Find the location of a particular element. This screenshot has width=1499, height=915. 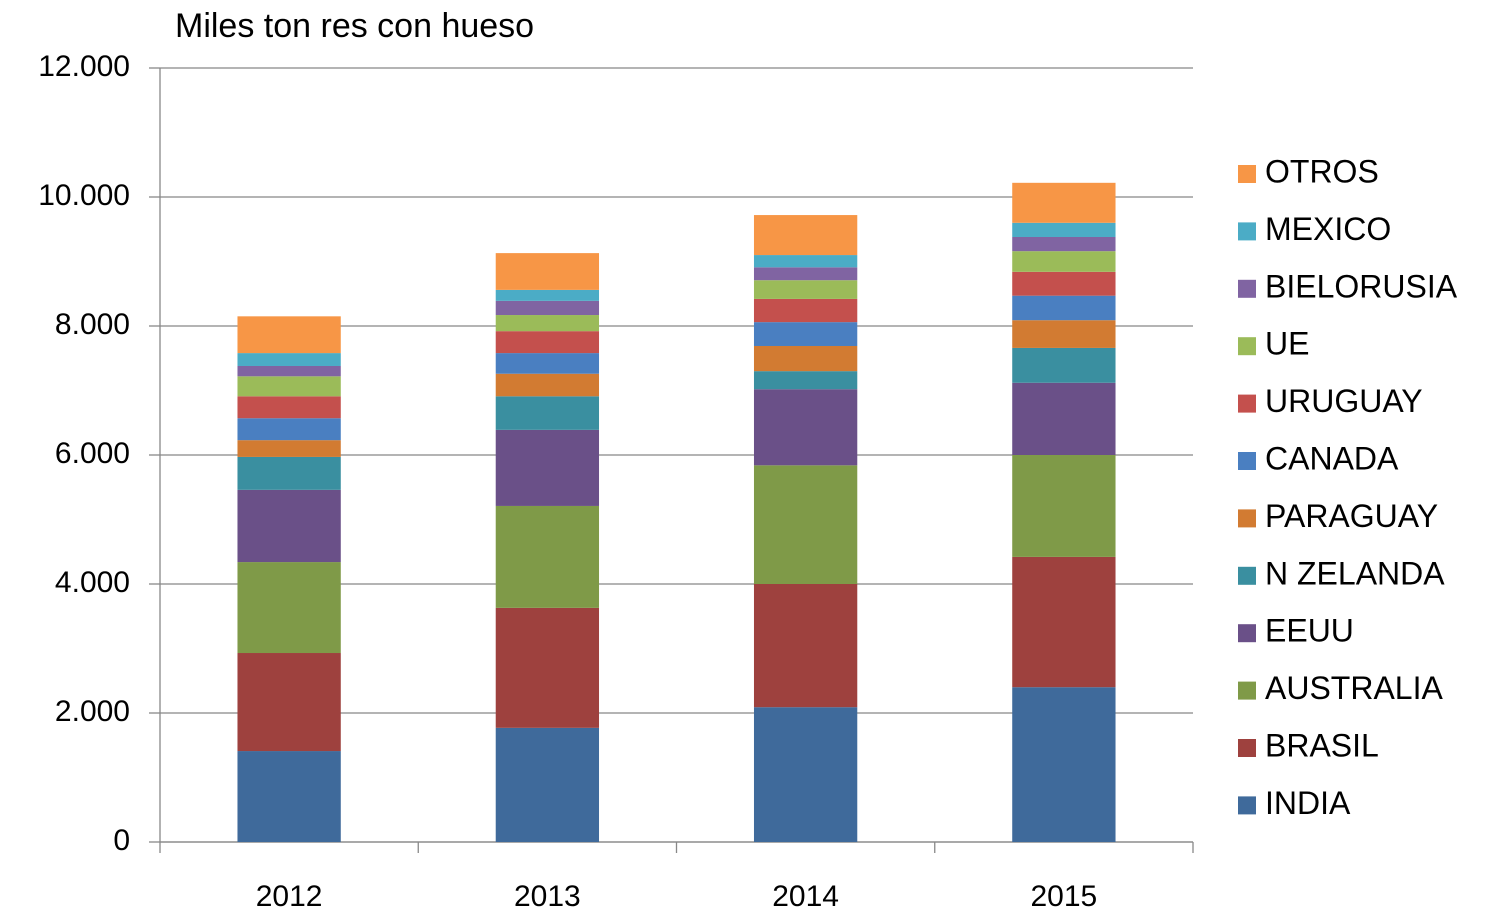

legend-label: URUGUAY is located at coordinates (1344, 401).